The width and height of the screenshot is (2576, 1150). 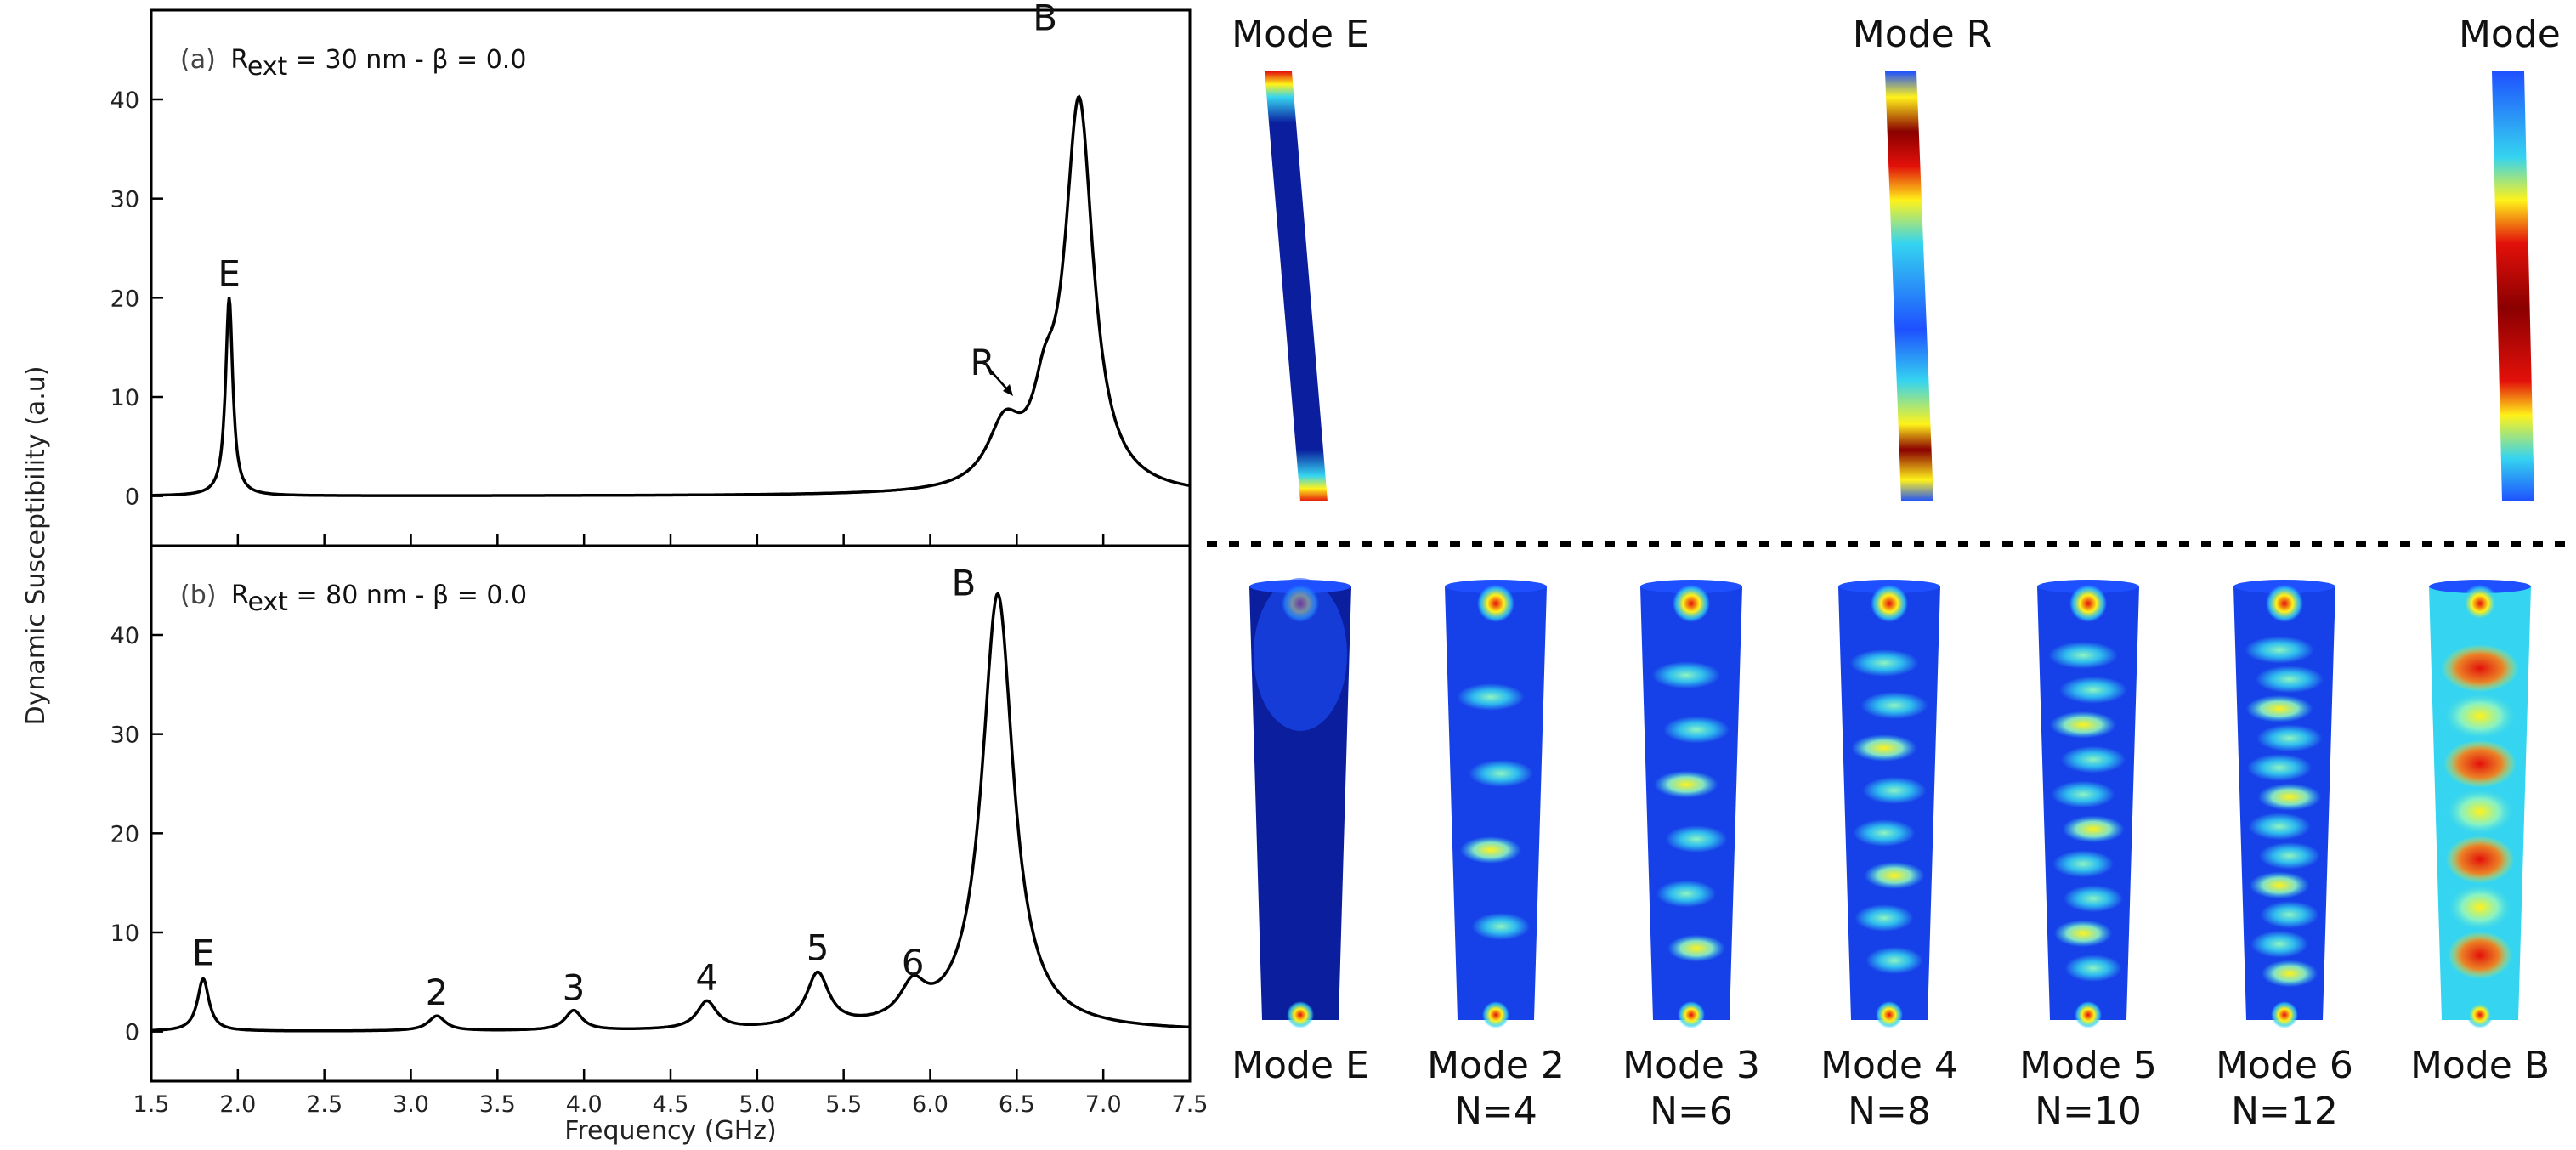 What do you see at coordinates (151, 1104) in the screenshot?
I see `panel-b-xtick-label: 1.5` at bounding box center [151, 1104].